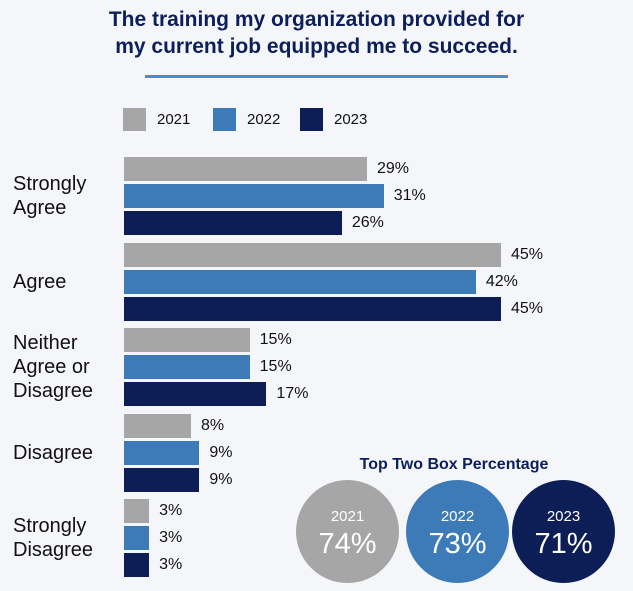 The image size is (633, 591). What do you see at coordinates (187, 367) in the screenshot?
I see `bar-neither-agree-or-disagree-2022` at bounding box center [187, 367].